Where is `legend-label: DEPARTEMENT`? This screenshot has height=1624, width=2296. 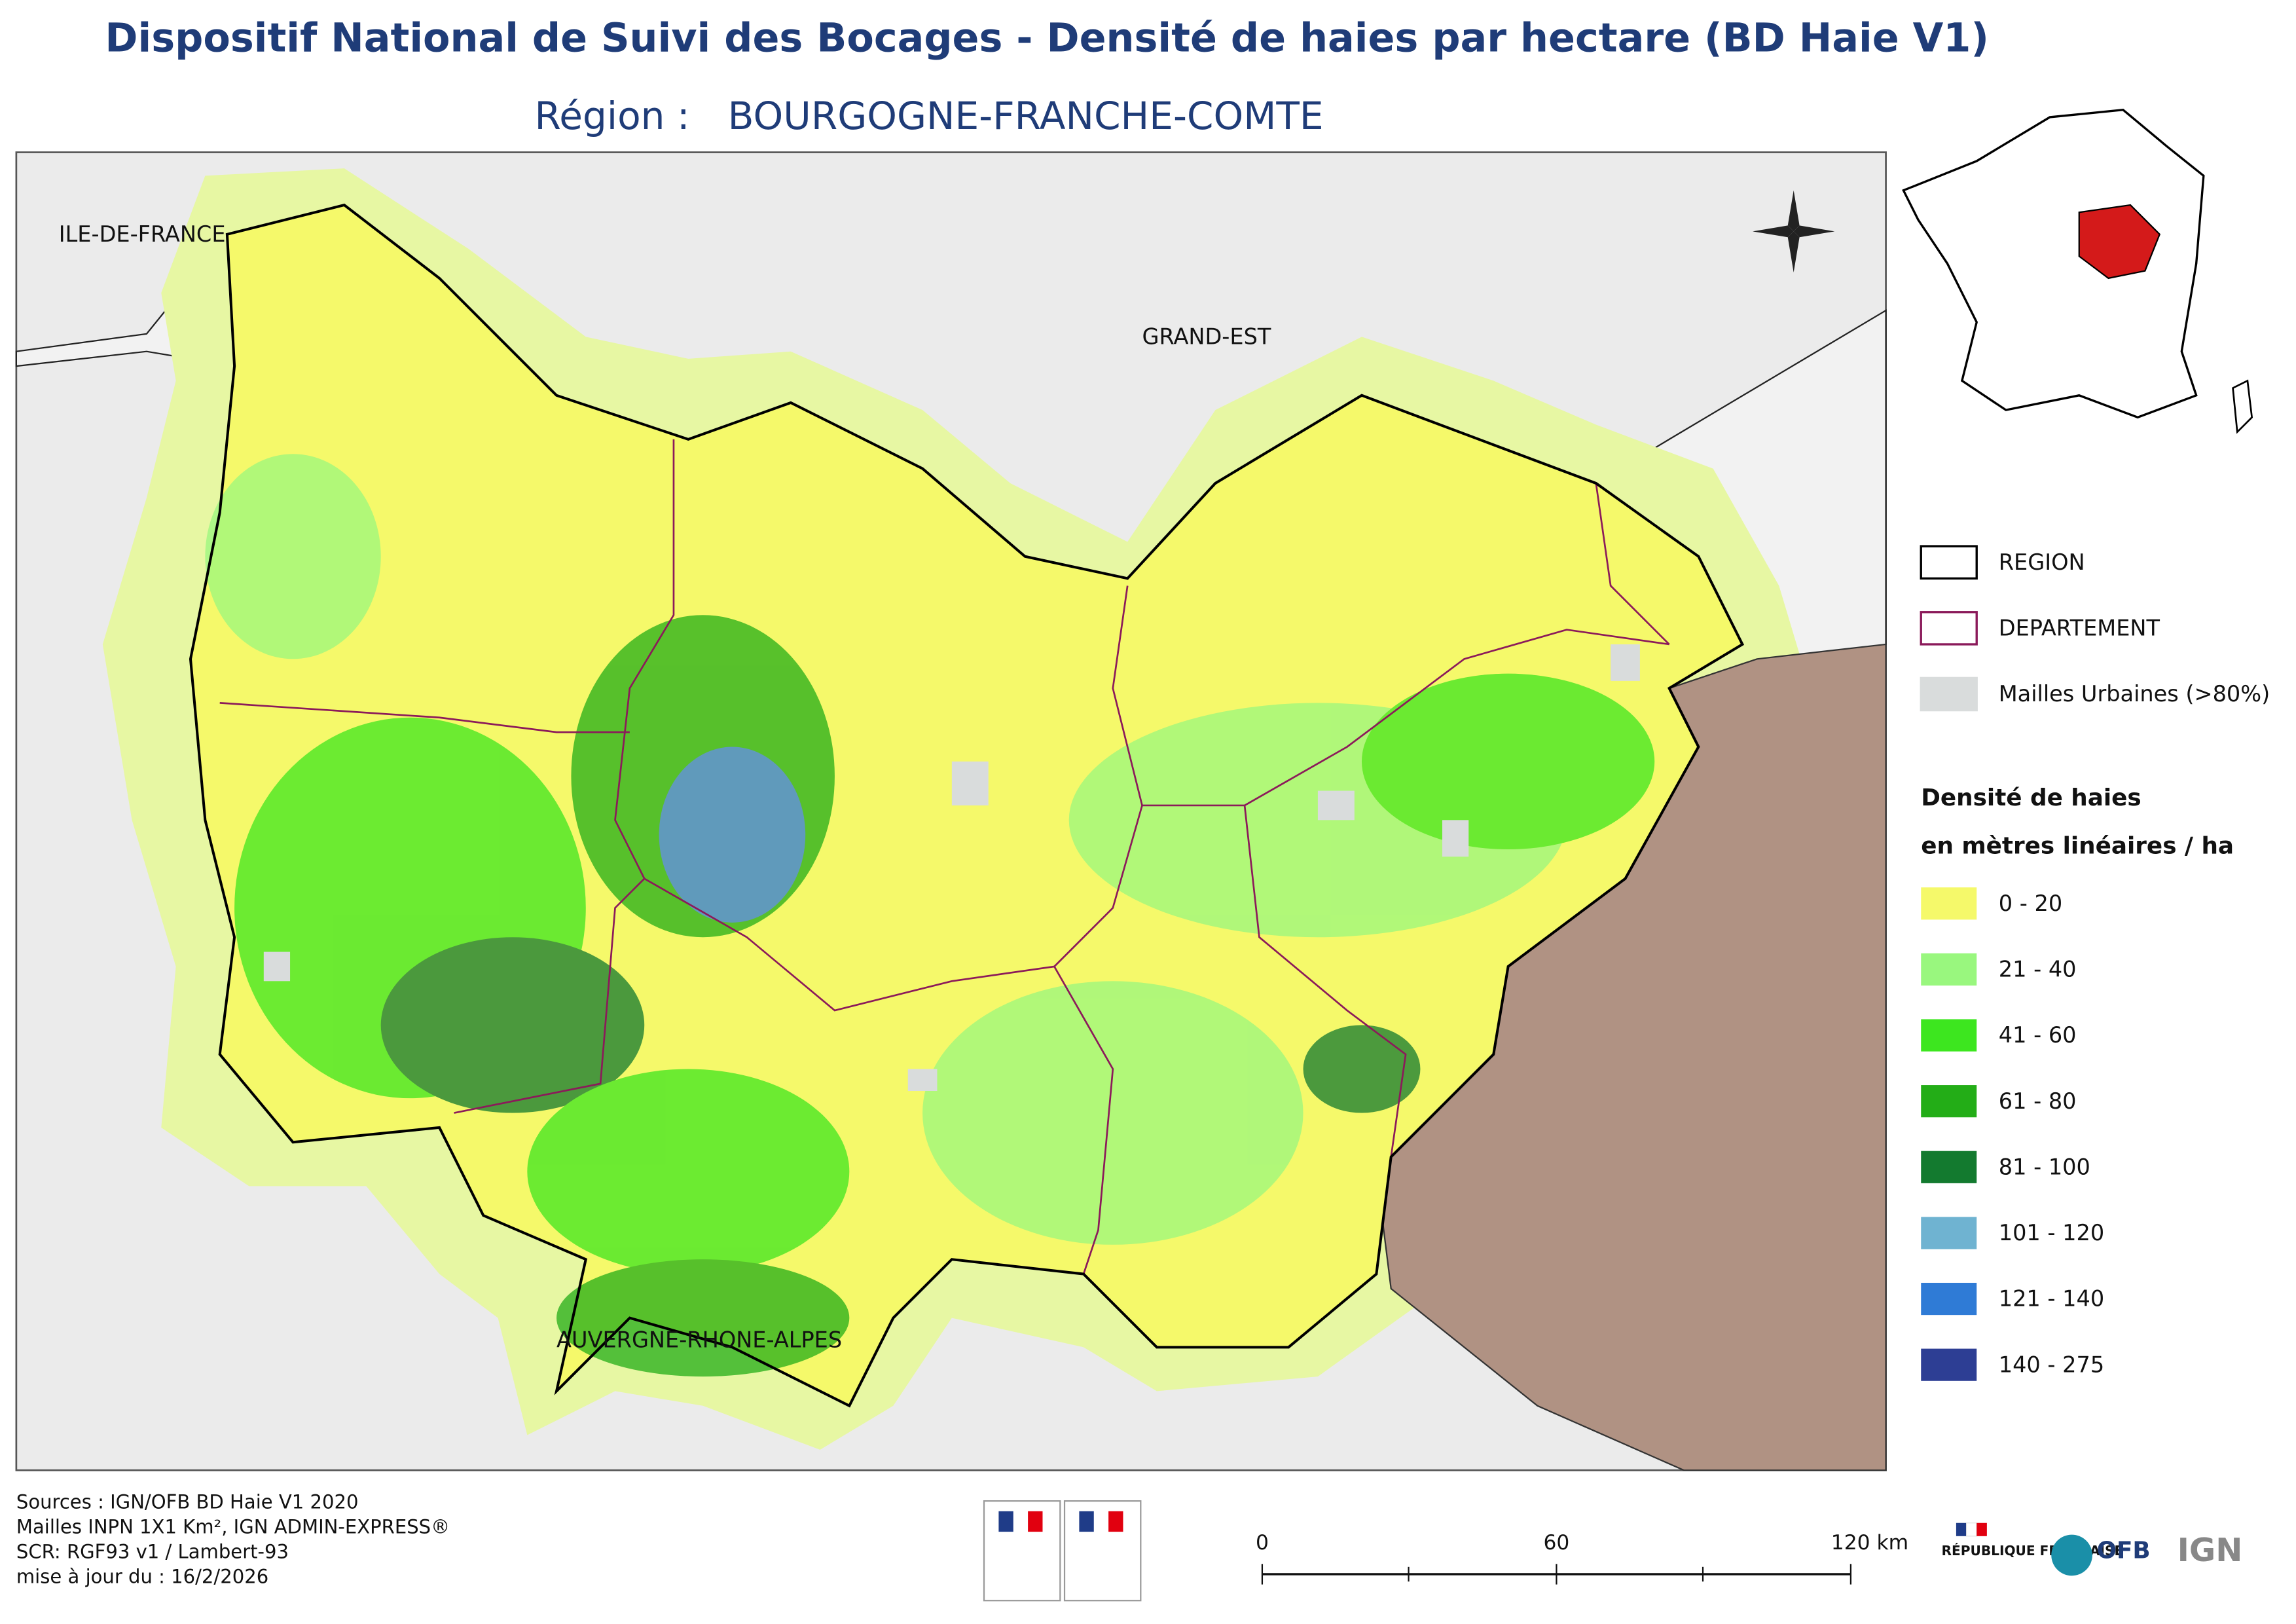
legend-label: DEPARTEMENT is located at coordinates (2079, 628).